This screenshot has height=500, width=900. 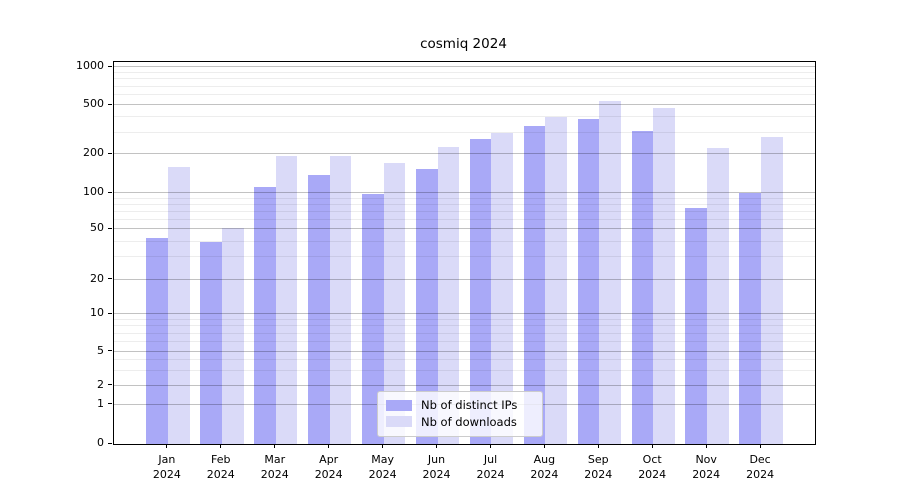 I want to click on bar-distinct-ips-feb, so click(x=211, y=342).